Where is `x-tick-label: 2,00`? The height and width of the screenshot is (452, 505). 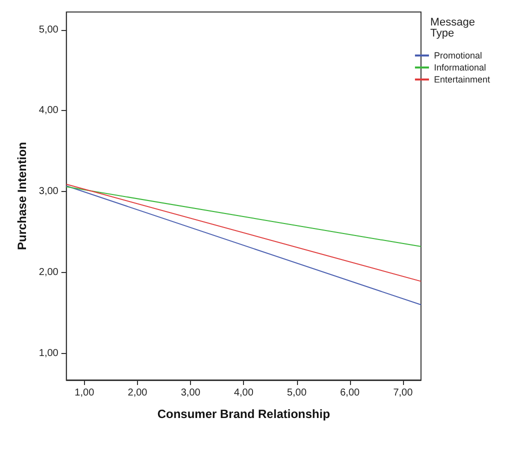 x-tick-label: 2,00 is located at coordinates (138, 393).